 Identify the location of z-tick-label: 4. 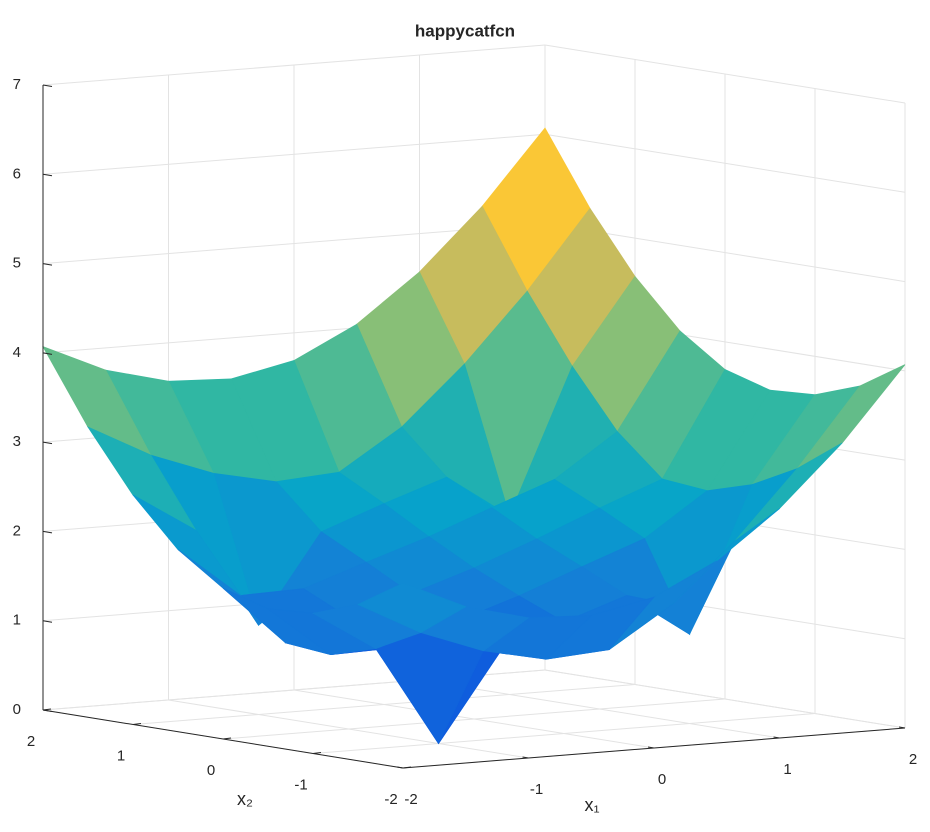
(17, 352).